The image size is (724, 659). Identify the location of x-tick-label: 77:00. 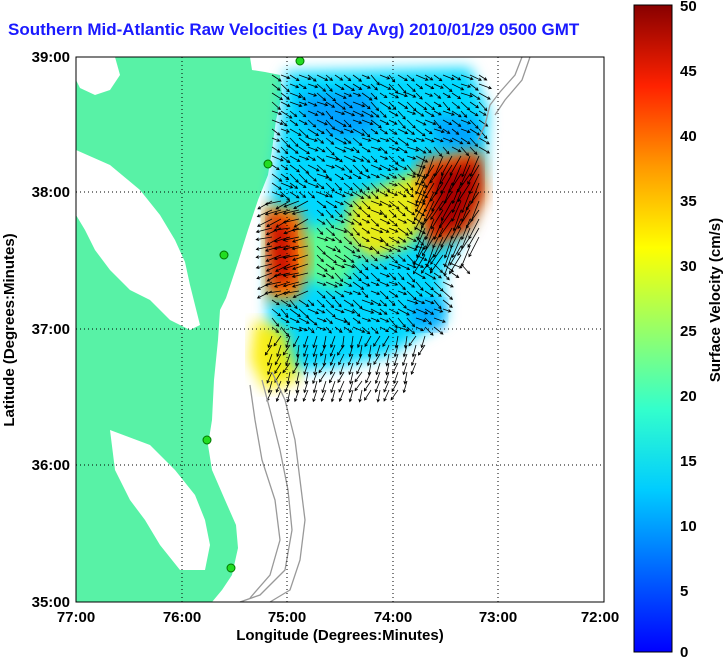
(76, 617).